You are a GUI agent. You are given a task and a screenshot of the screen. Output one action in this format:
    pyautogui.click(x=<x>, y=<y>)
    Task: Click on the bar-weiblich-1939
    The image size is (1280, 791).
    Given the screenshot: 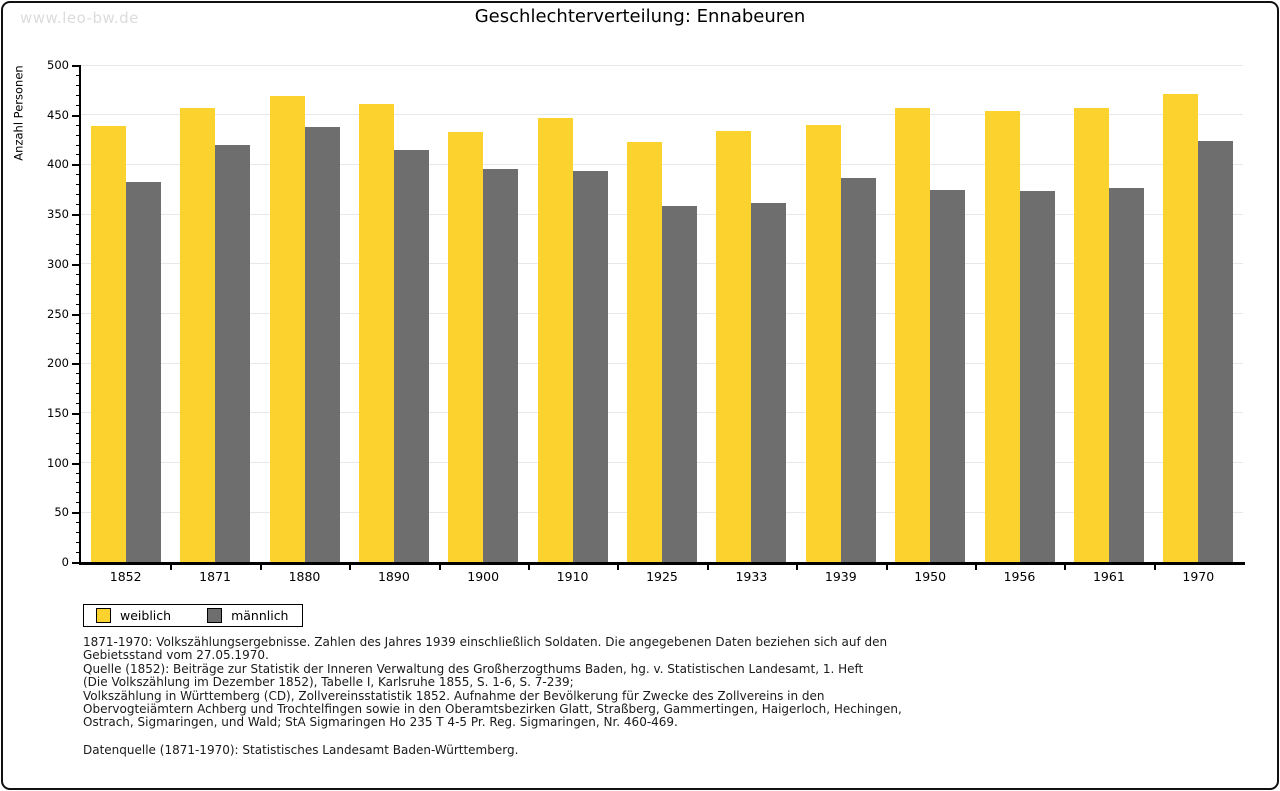 What is the action you would take?
    pyautogui.click(x=823, y=343)
    